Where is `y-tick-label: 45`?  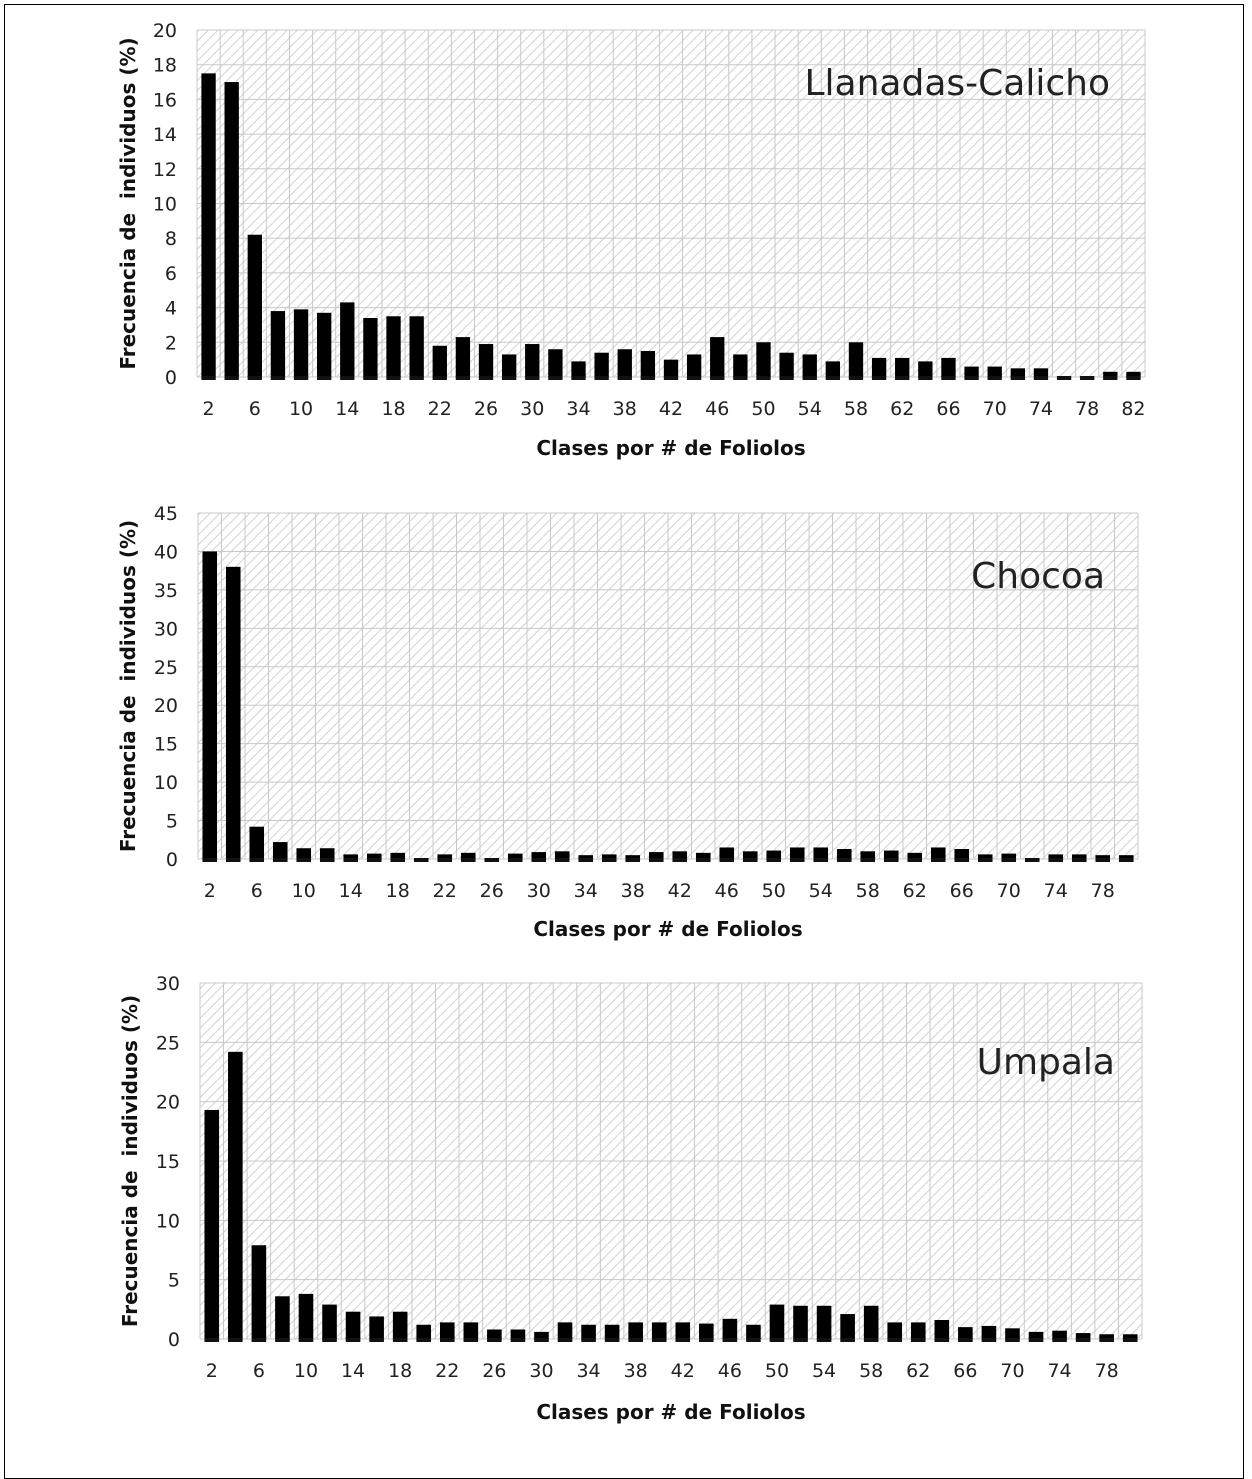 y-tick-label: 45 is located at coordinates (166, 514).